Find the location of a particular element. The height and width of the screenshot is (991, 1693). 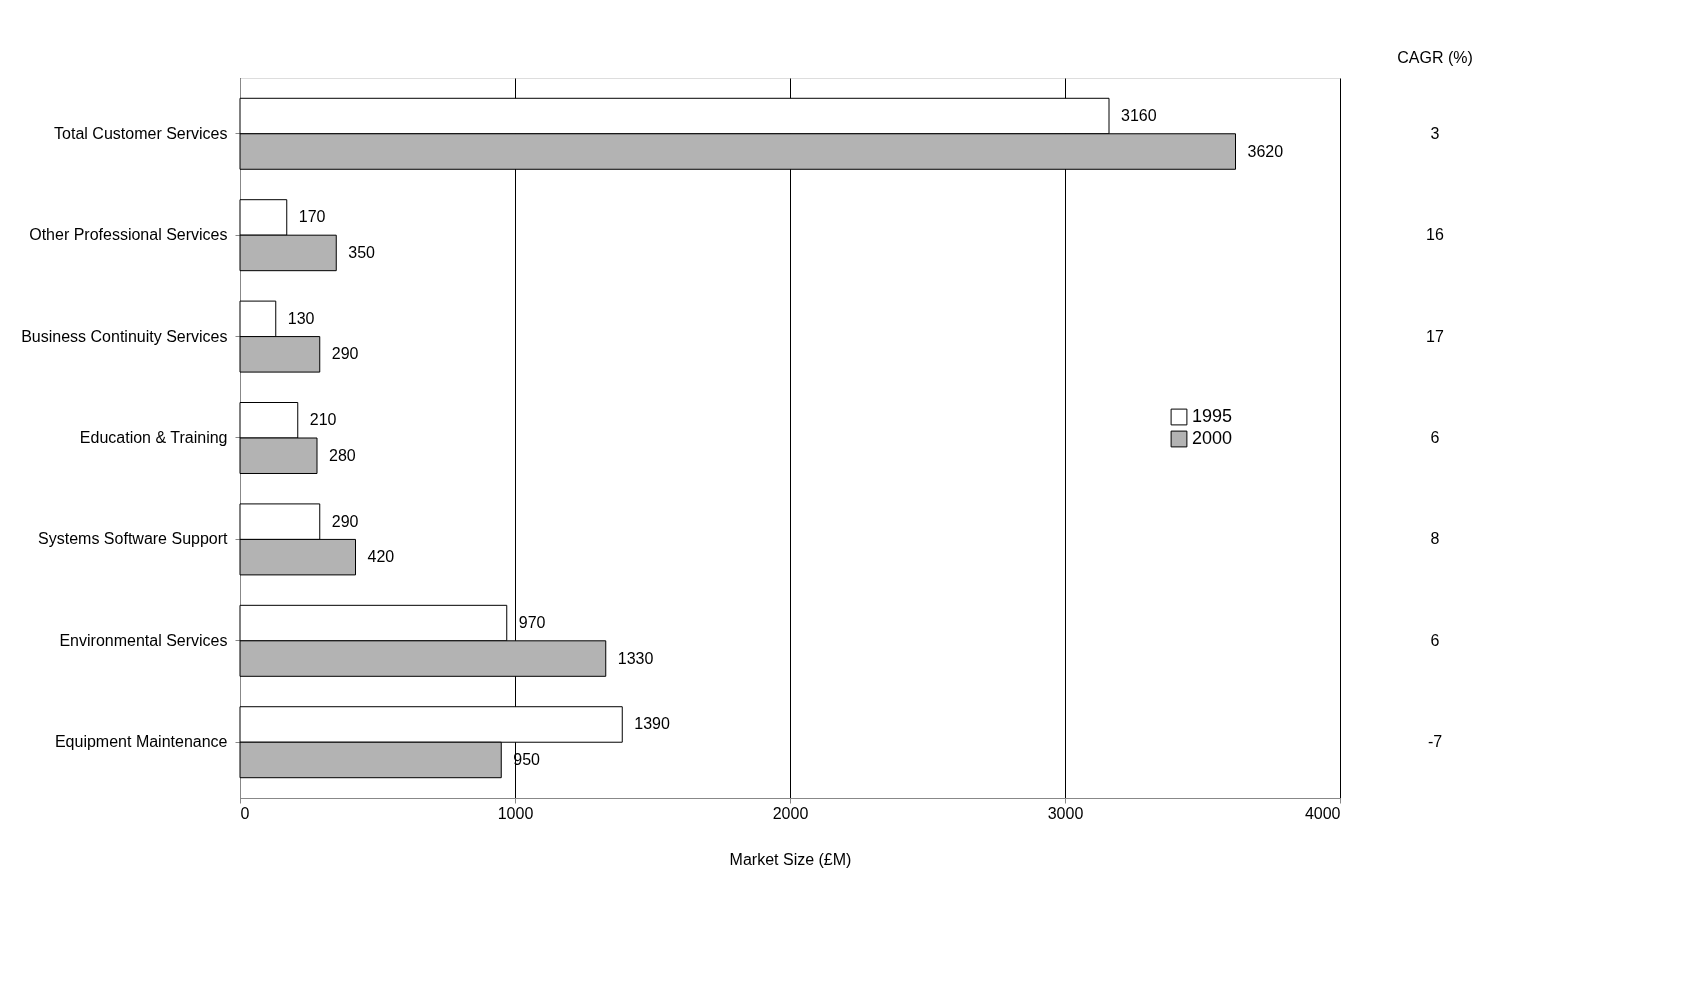

data-label: 3160 is located at coordinates (1139, 116).